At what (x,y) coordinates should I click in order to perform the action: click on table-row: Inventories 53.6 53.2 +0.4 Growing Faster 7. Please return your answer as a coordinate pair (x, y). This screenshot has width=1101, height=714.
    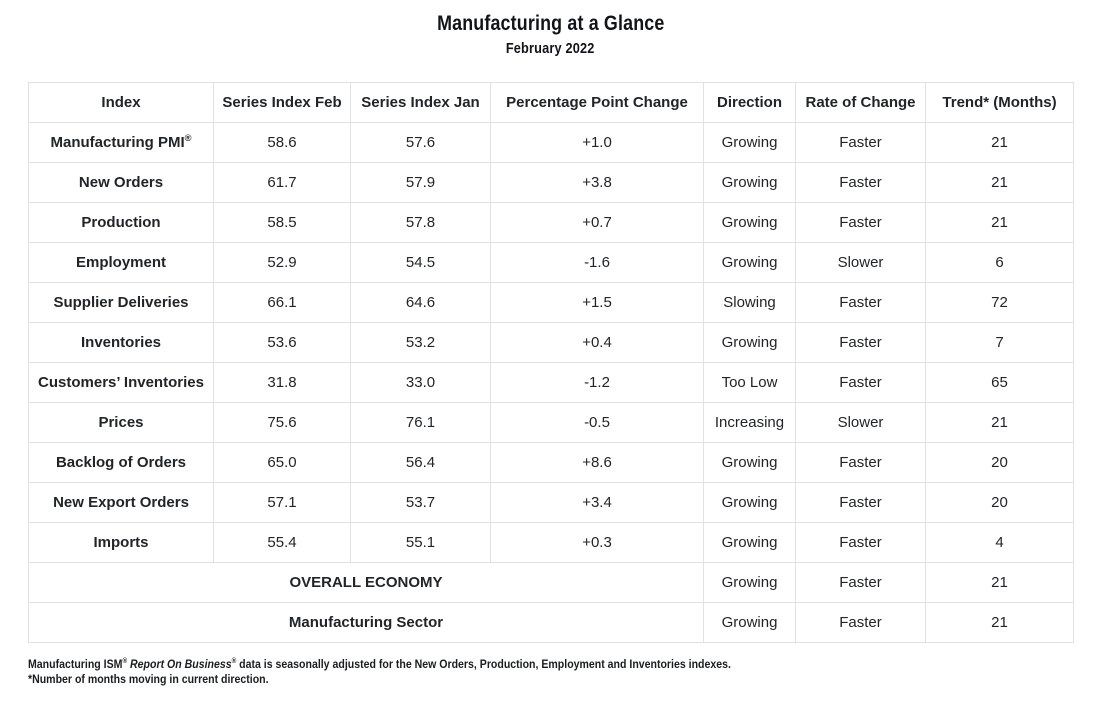
    Looking at the image, I should click on (551, 342).